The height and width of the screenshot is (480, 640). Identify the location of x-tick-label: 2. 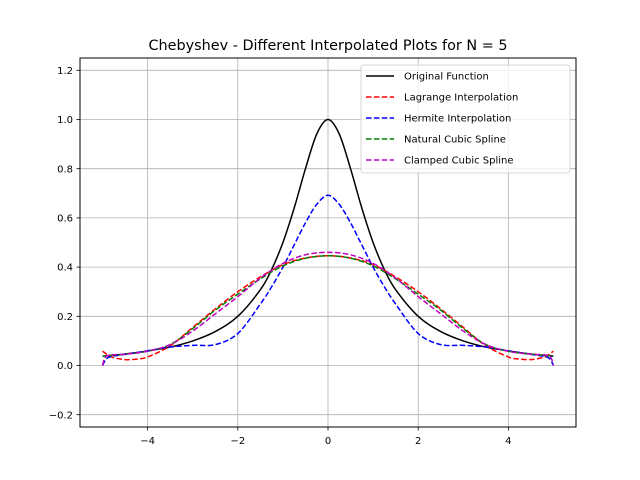
(418, 441).